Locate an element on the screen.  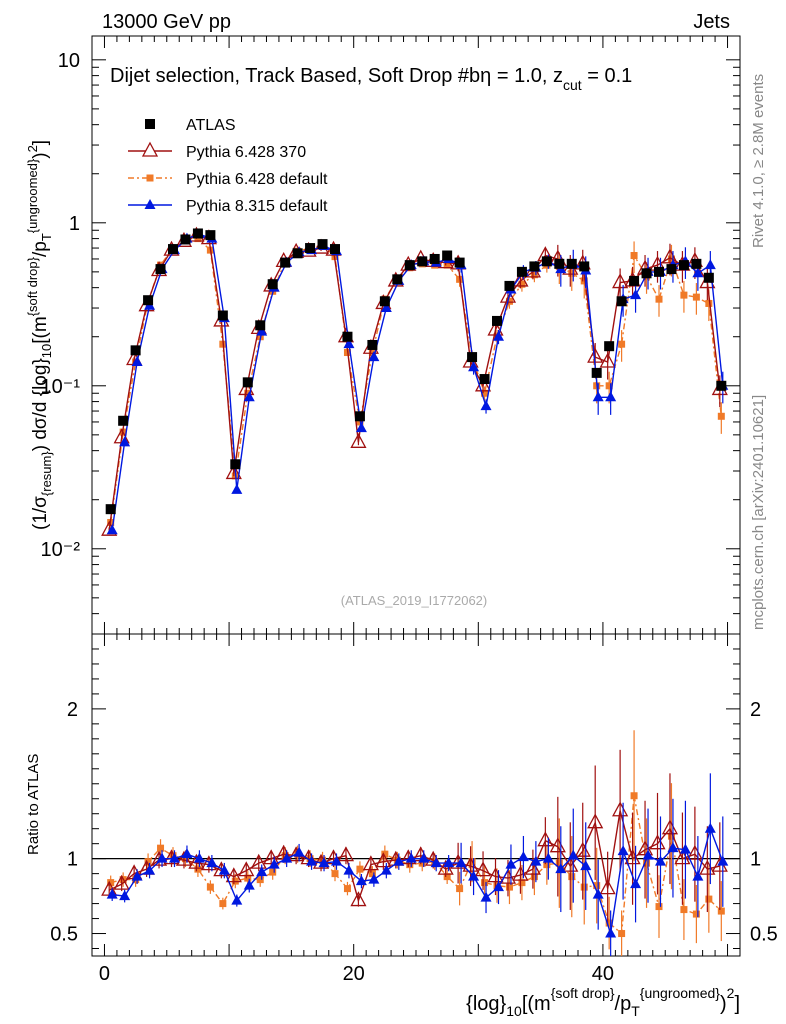
mcplots-watermark: mcplots.cern.ch [arXiv:2401.10621] is located at coordinates (758, 512).